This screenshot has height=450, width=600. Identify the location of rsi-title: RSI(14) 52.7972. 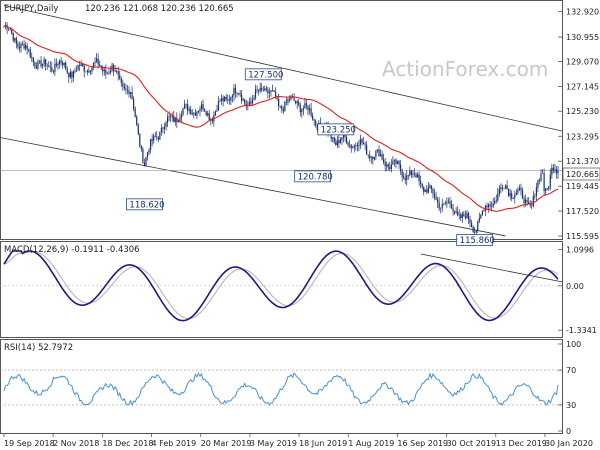
(38, 348).